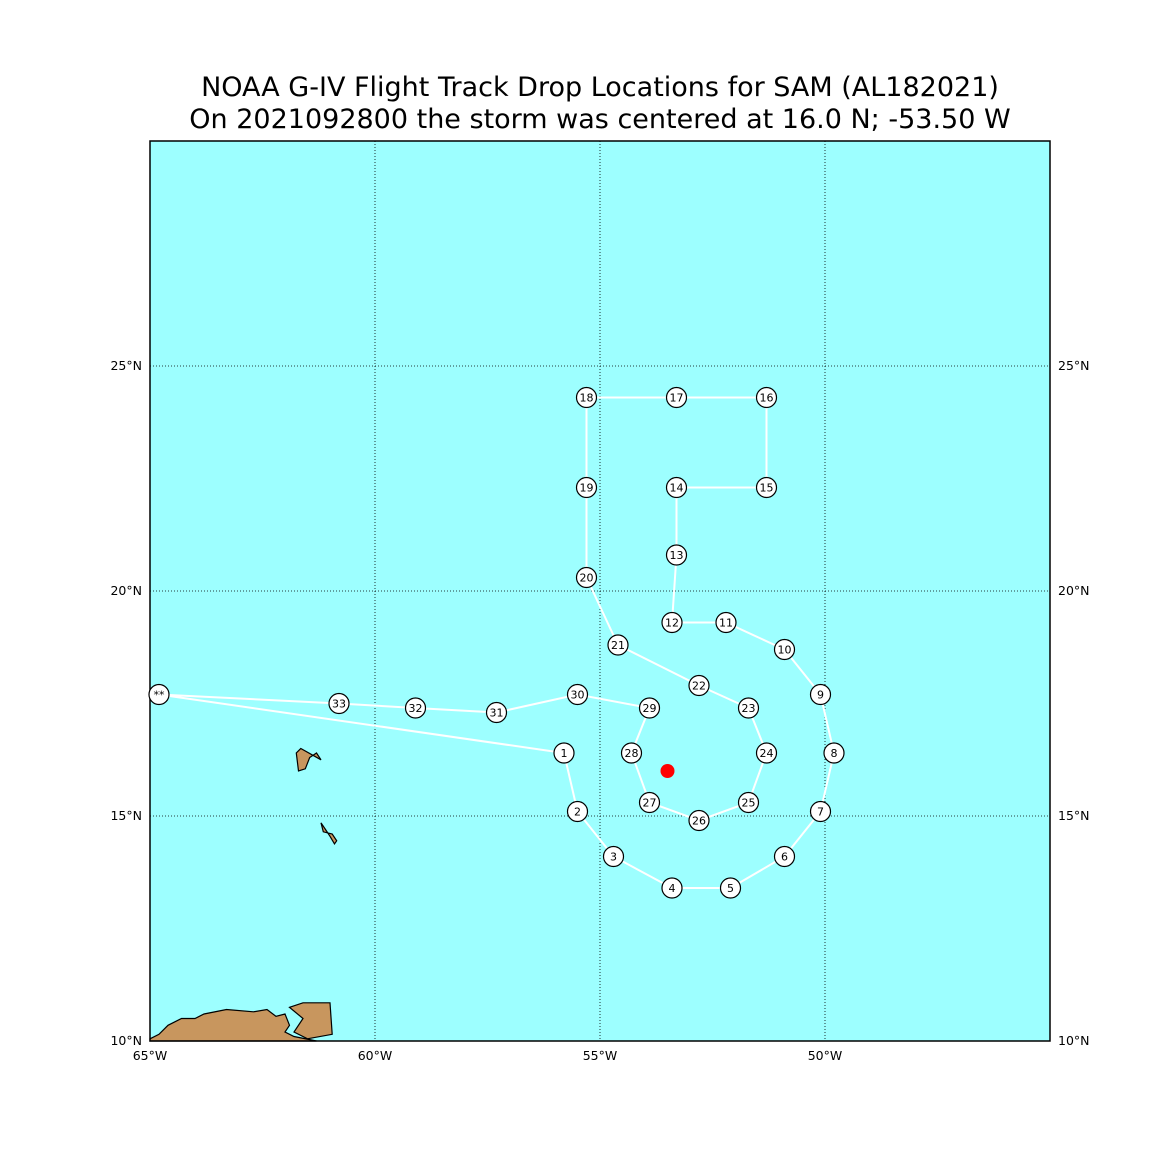 This screenshot has height=1170, width=1170. I want to click on lat-tick-label-right: 20°N, so click(1074, 590).